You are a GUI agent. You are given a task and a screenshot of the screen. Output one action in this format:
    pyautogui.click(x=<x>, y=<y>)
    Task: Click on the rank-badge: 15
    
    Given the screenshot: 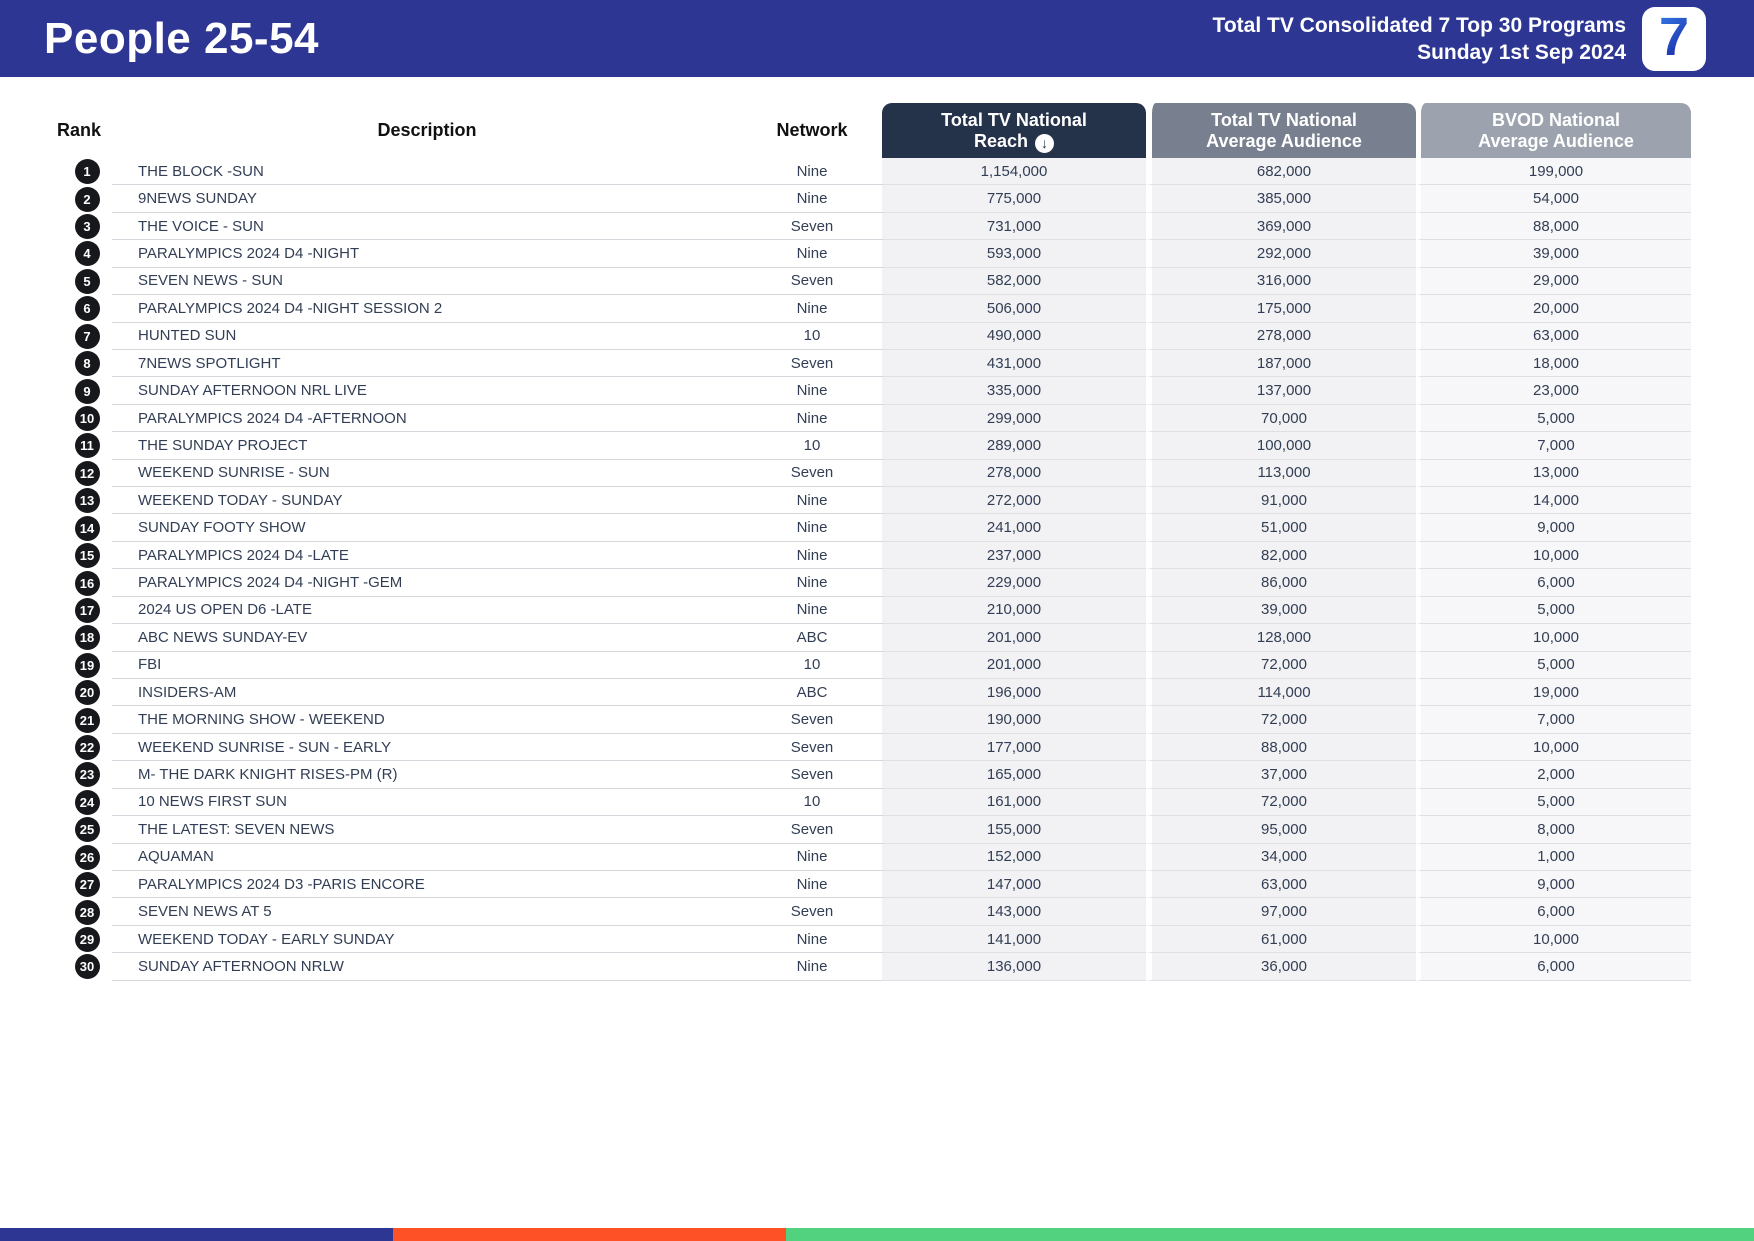 What is the action you would take?
    pyautogui.click(x=87, y=556)
    